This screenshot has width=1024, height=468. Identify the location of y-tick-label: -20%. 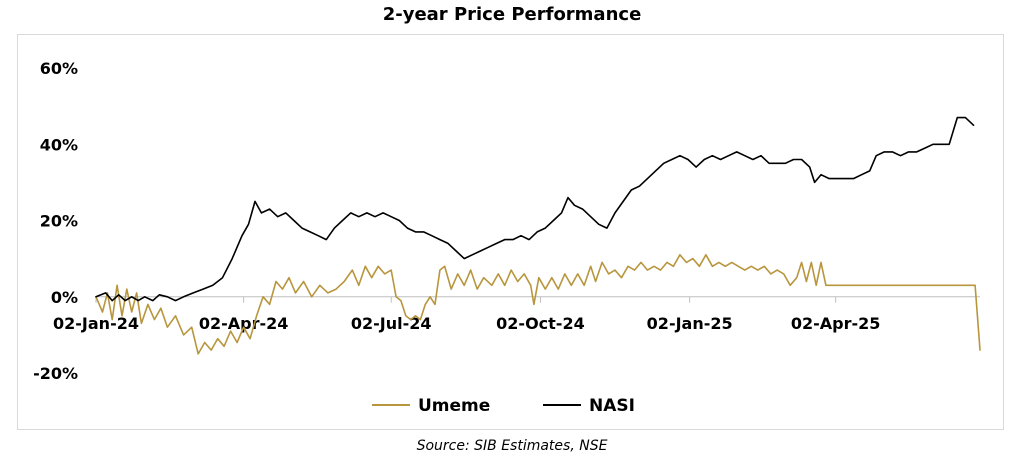
(55, 373).